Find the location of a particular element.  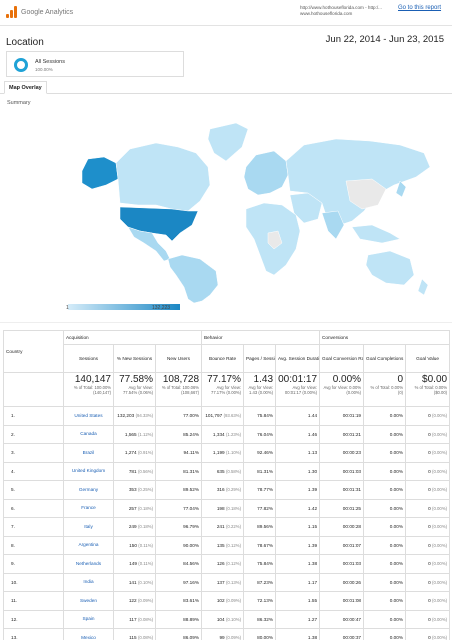

sessions-percent: (0.11%) is located at coordinates (145, 564).